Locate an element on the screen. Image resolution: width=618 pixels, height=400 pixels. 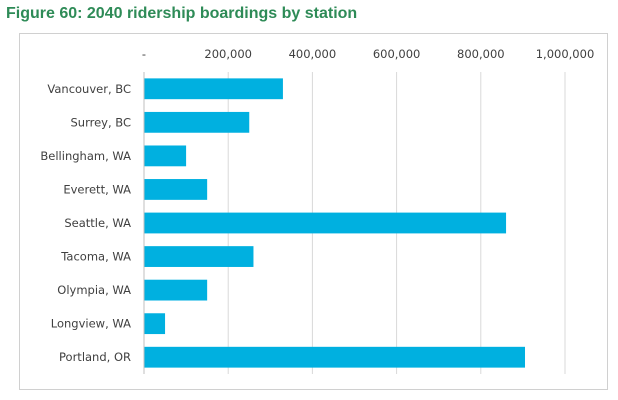
x-tick-label: 1,000,000 is located at coordinates (565, 54).